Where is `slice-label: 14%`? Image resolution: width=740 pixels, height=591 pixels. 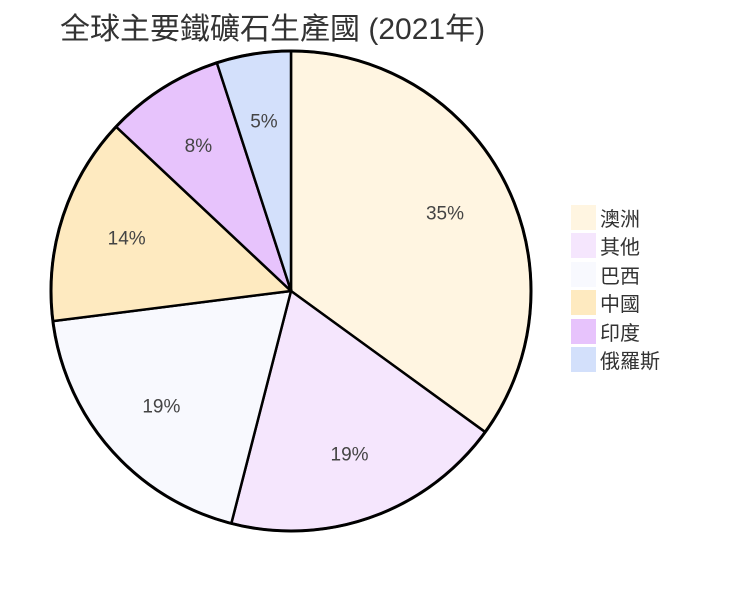
slice-label: 14% is located at coordinates (127, 239).